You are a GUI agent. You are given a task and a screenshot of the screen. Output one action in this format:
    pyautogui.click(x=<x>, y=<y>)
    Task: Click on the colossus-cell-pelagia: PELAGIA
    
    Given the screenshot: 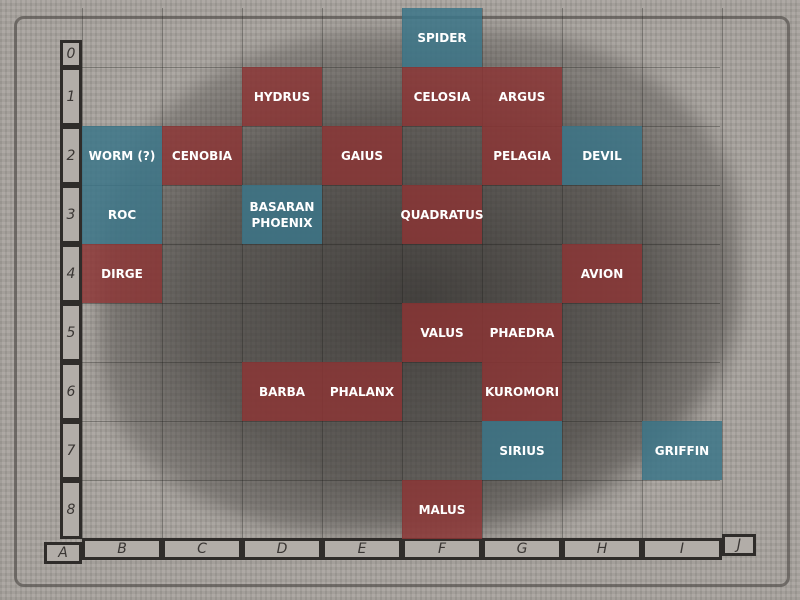 What is the action you would take?
    pyautogui.click(x=522, y=155)
    